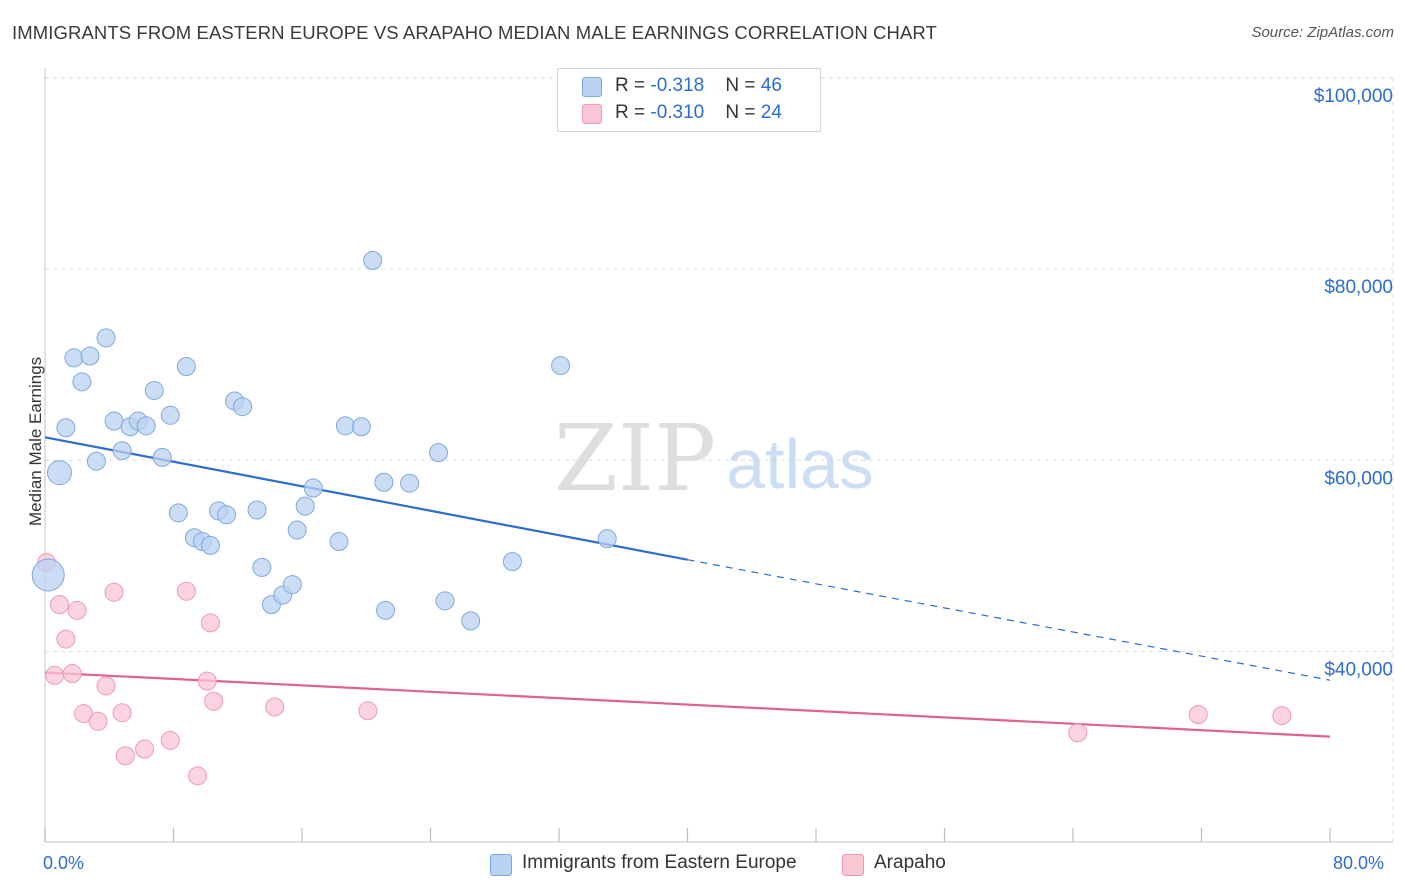 The image size is (1406, 892). Describe the element at coordinates (1322, 32) in the screenshot. I see `chart-source: Source: ZipAtlas.com` at that location.